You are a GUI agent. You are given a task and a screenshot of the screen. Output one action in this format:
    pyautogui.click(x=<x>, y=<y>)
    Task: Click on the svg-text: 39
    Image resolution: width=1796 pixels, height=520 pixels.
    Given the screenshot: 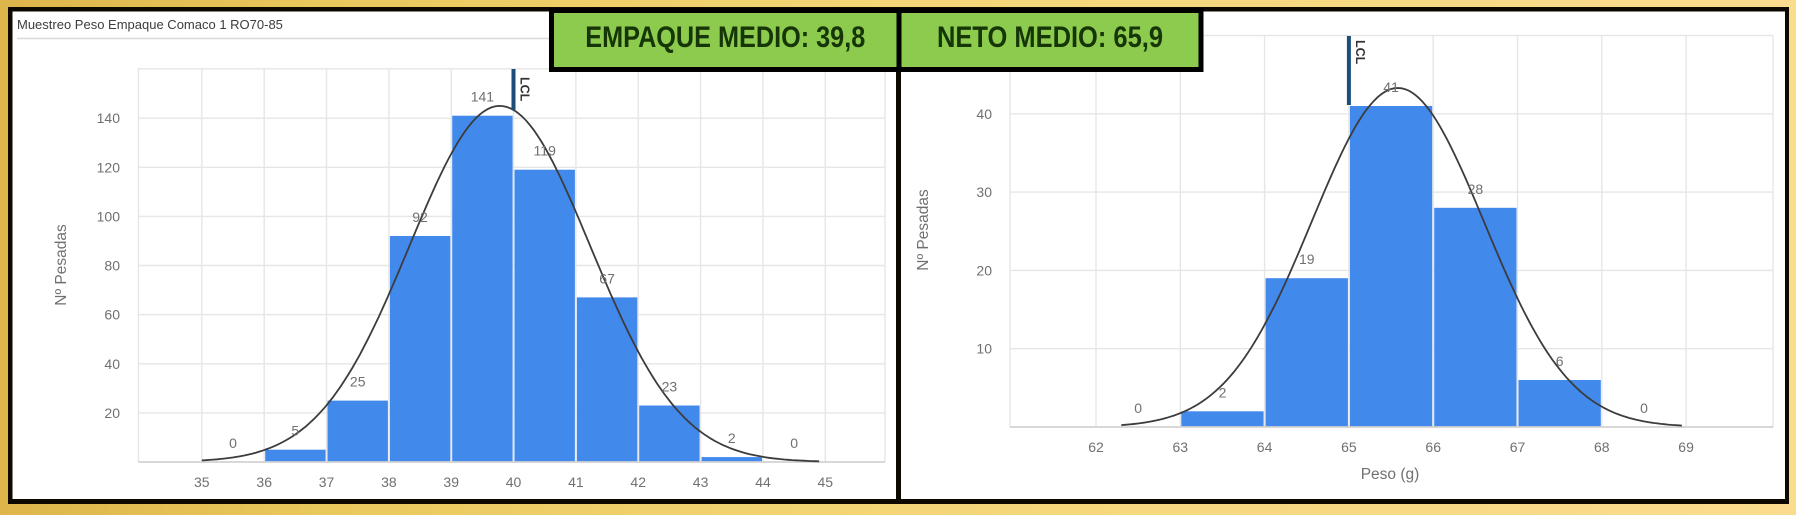 What is the action you would take?
    pyautogui.click(x=451, y=482)
    